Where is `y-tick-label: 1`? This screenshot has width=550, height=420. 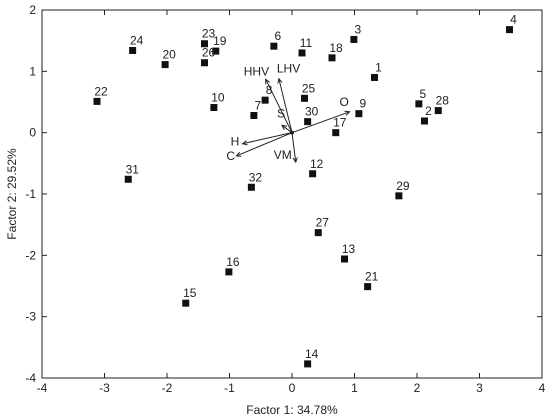 y-tick-label: 1 is located at coordinates (32, 71).